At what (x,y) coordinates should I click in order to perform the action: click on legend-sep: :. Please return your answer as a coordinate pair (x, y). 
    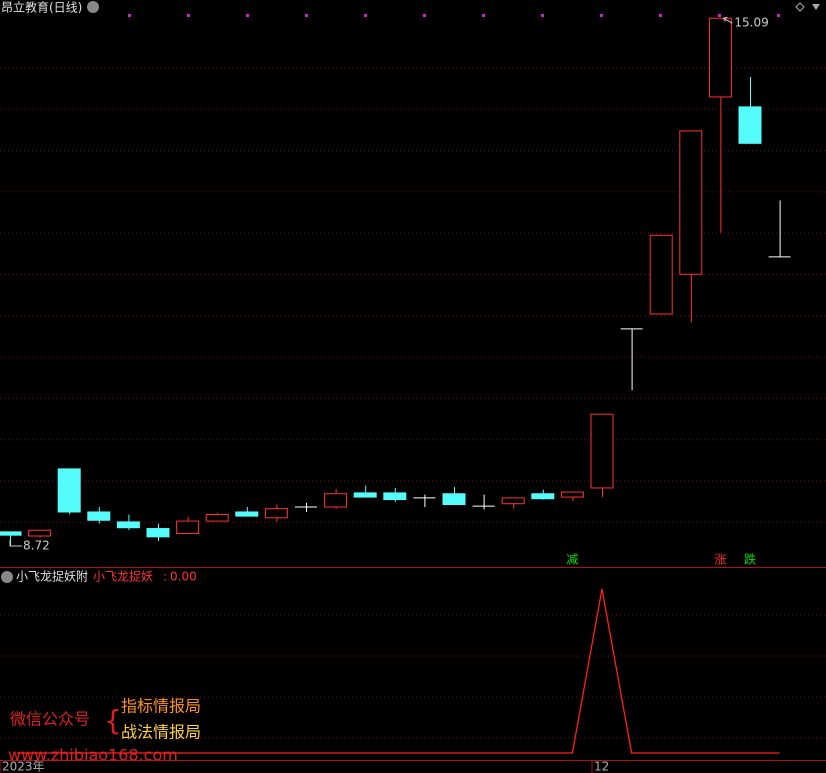
    Looking at the image, I should click on (165, 577).